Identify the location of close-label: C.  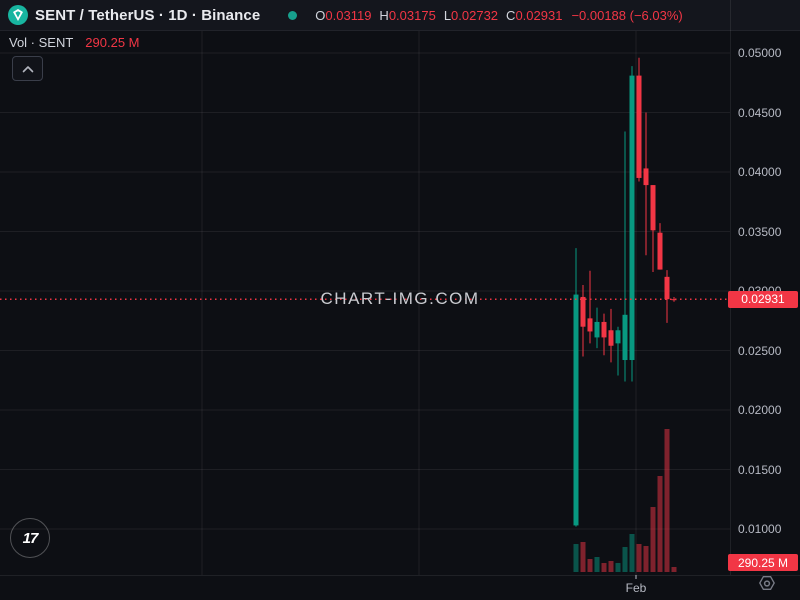
(511, 15).